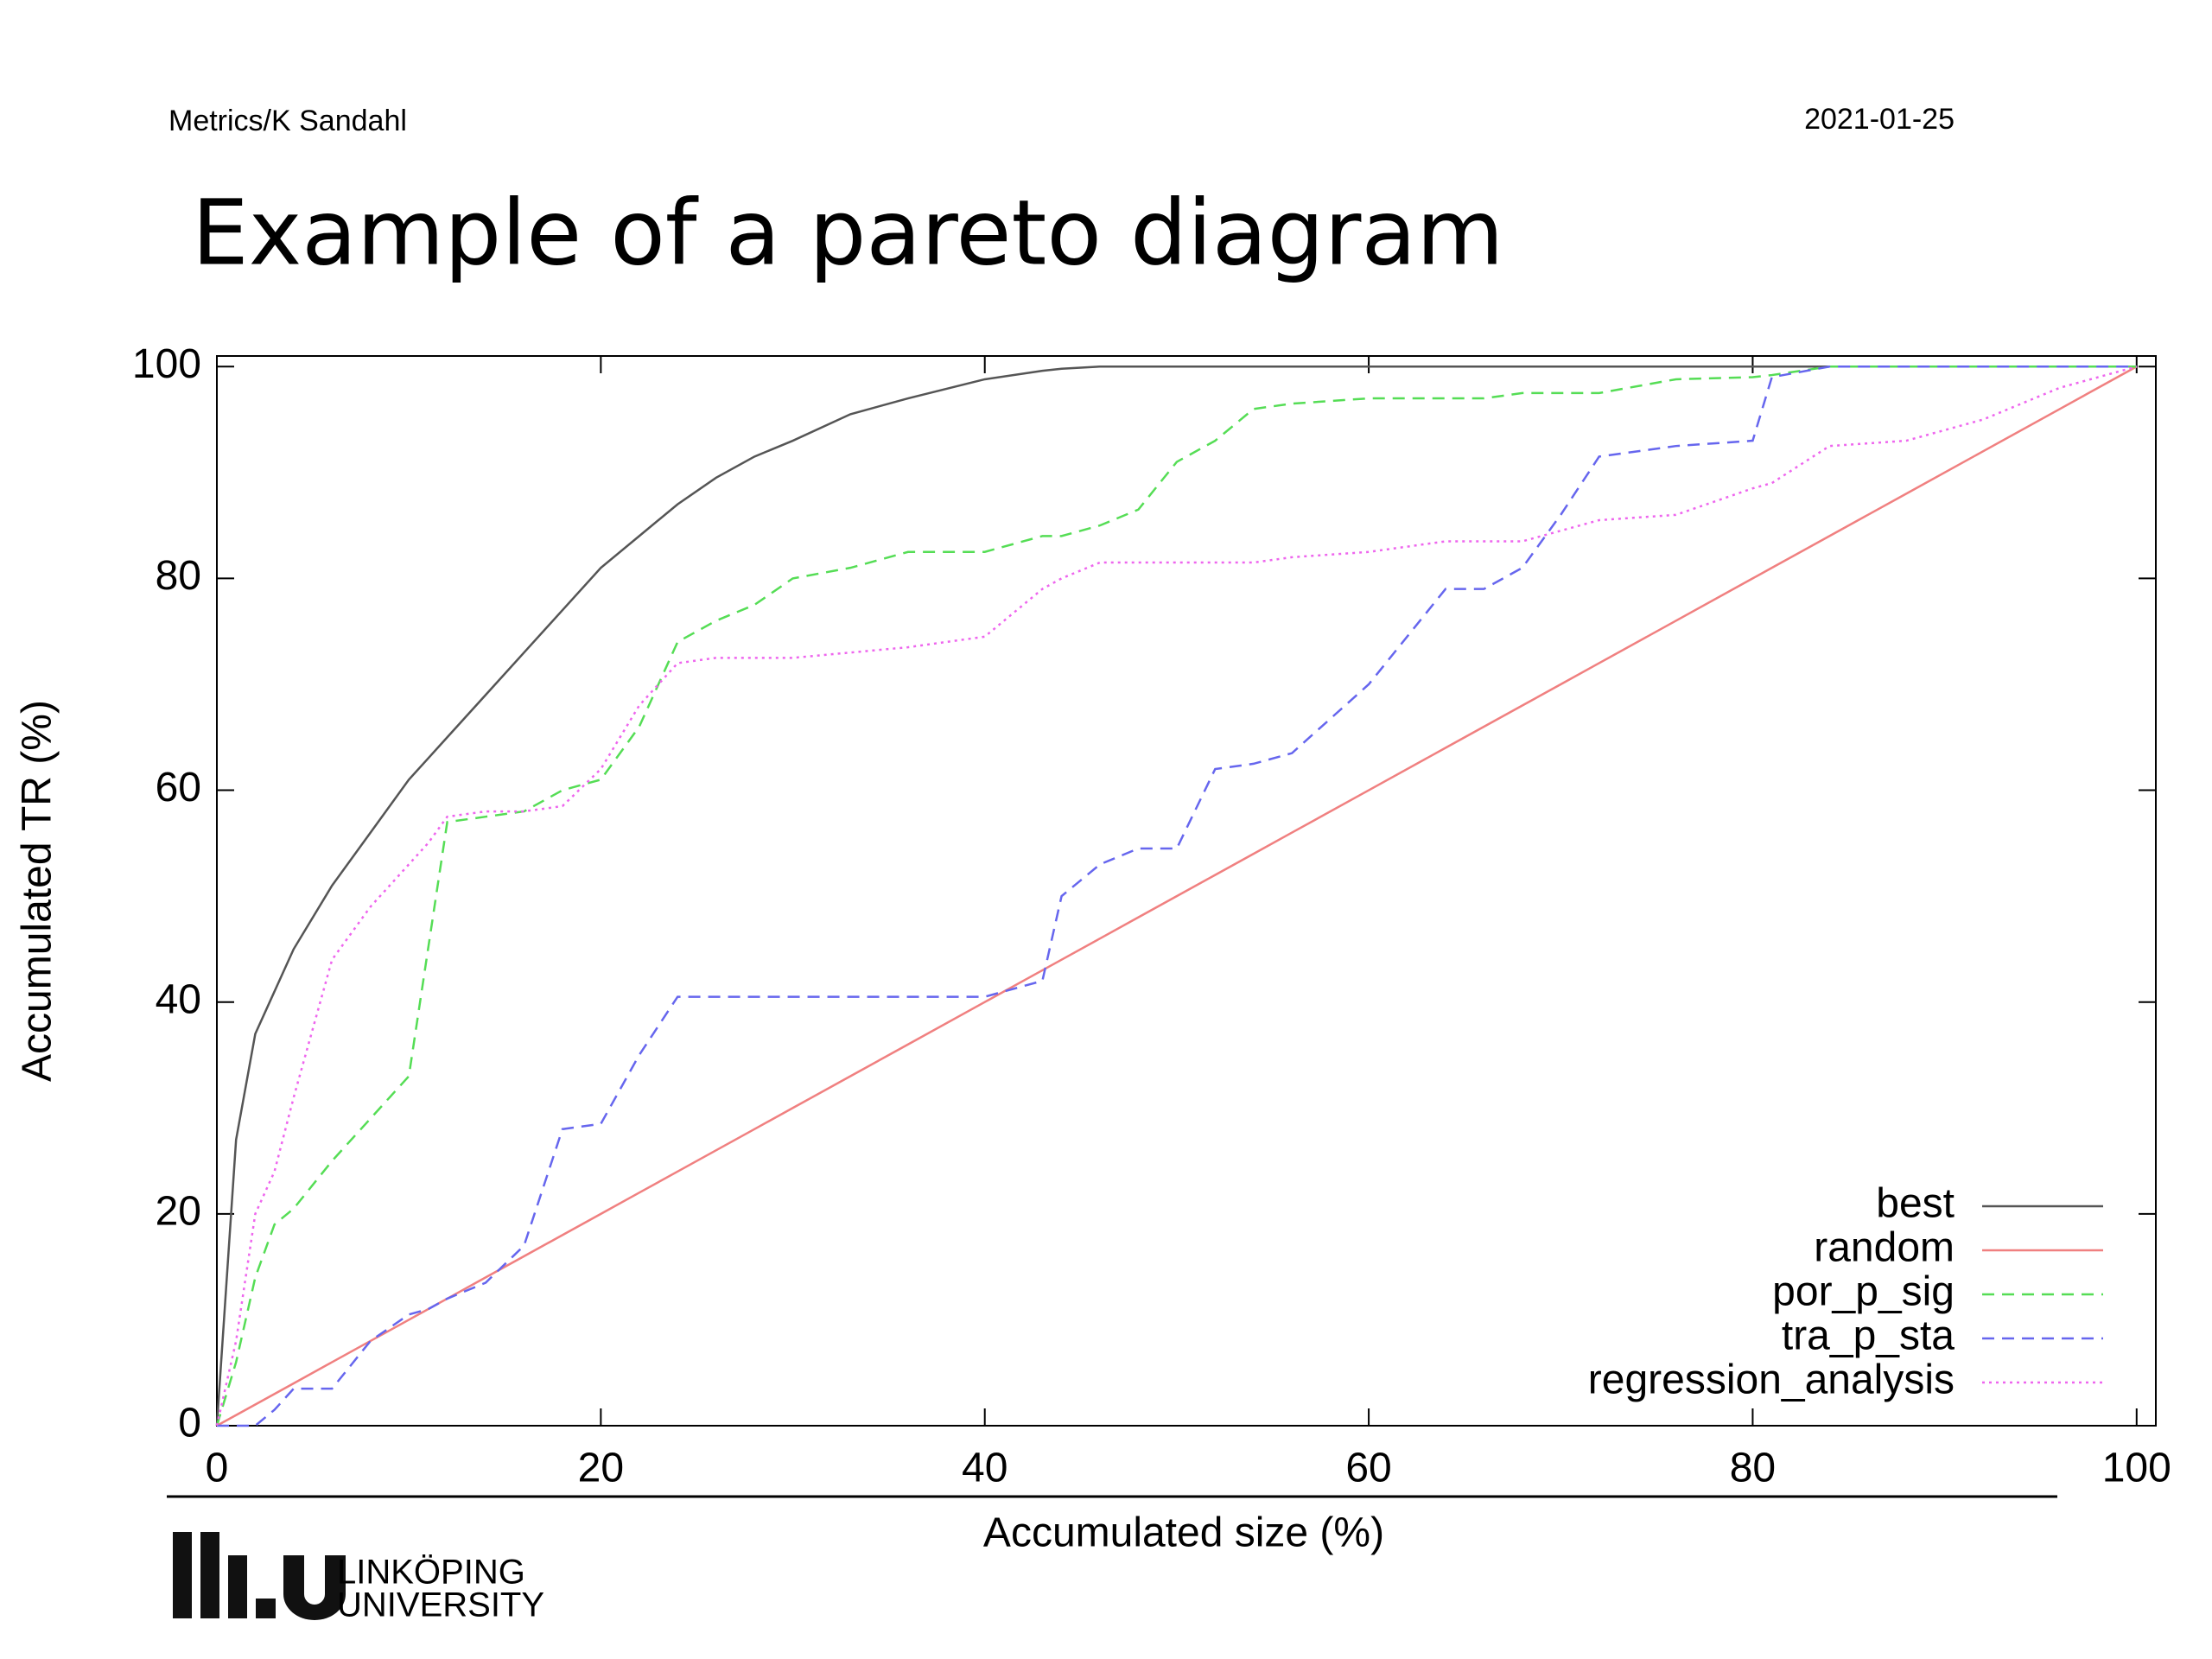 Image resolution: width=2212 pixels, height=1659 pixels. I want to click on x-tick-label: 60, so click(1368, 1468).